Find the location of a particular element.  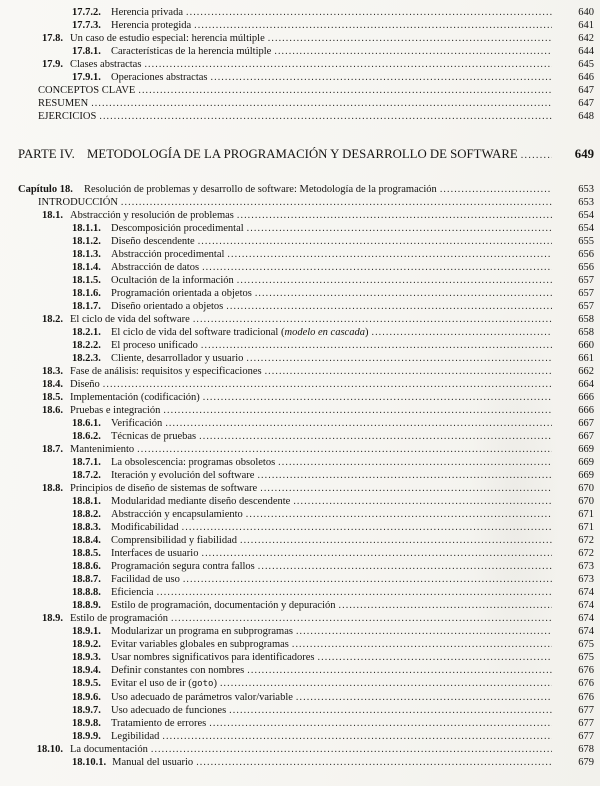

entry-title: INTRODUCCIÓN is located at coordinates (78, 202).